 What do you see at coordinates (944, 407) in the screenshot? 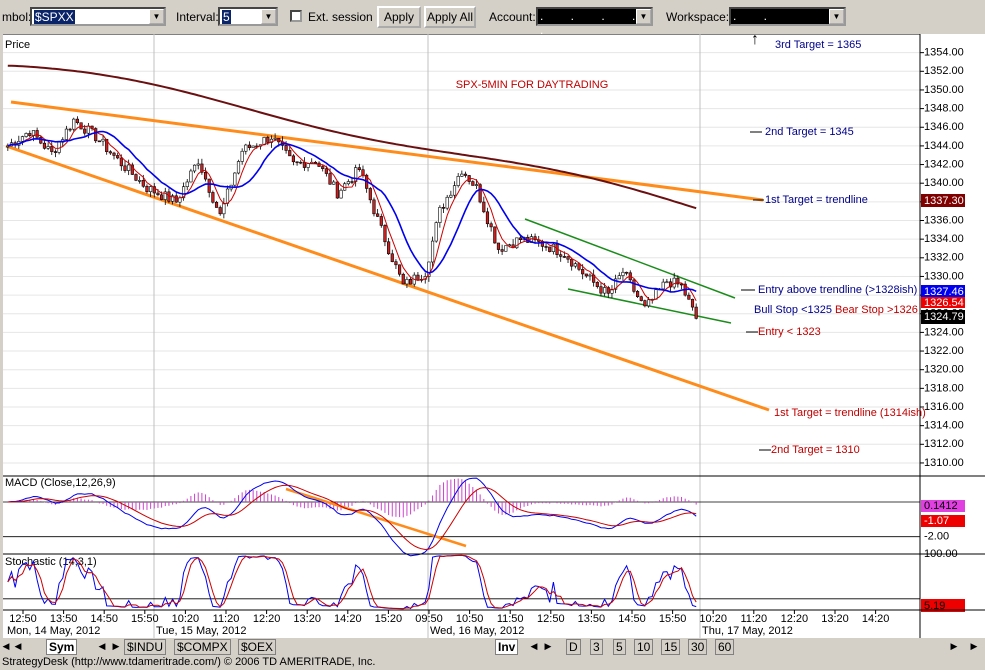
I see `price-tick-label: 1316.00` at bounding box center [944, 407].